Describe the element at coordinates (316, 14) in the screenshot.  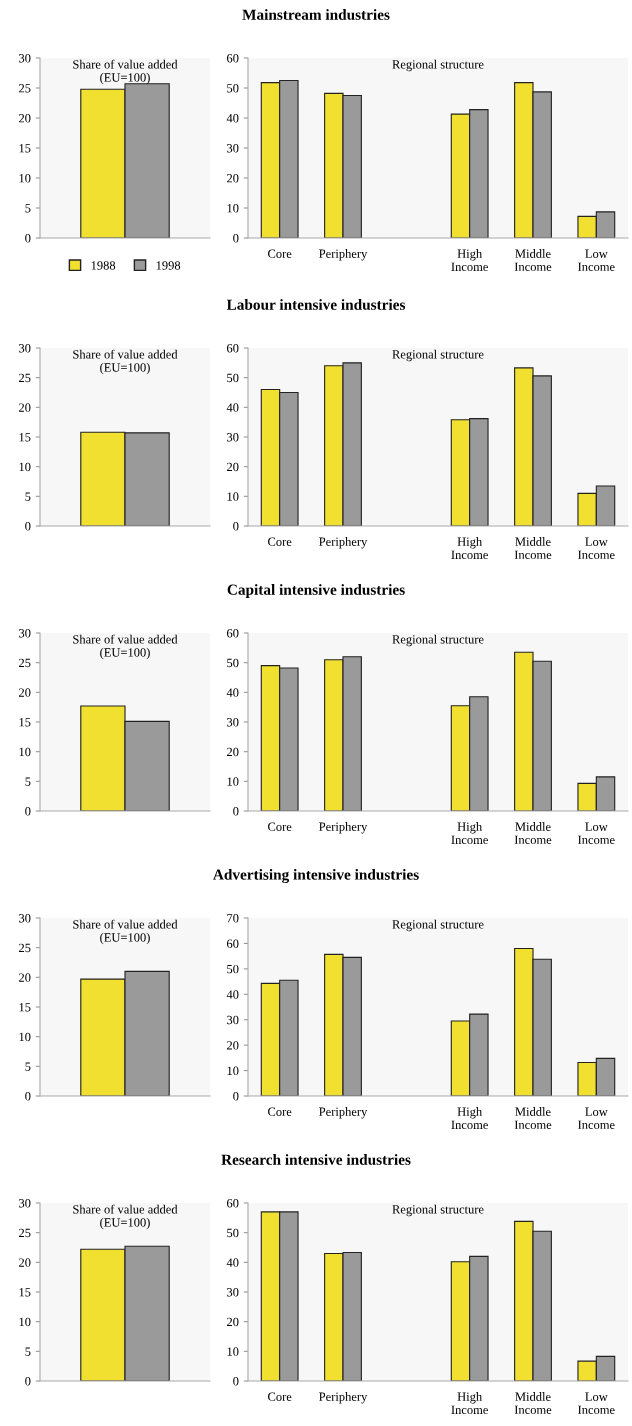
I see `chart-subtitle: Mainstream industries` at that location.